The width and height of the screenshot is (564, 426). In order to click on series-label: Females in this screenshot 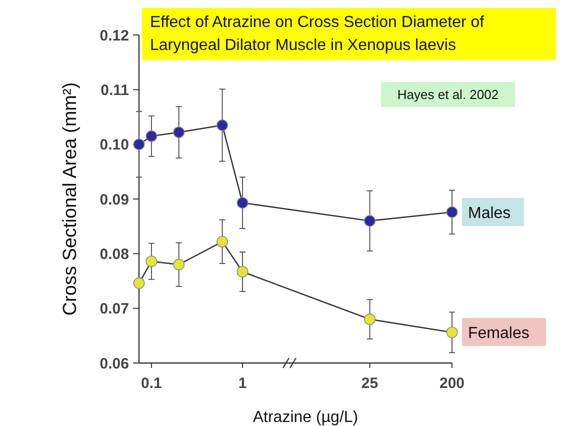, I will do `click(499, 333)`.